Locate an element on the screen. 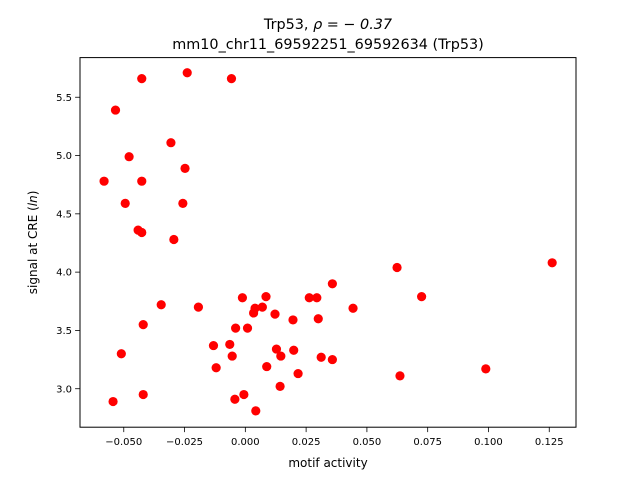 The height and width of the screenshot is (480, 640). chart-title-line2: mm10_chr11_69592251_69592634 (Trp53) is located at coordinates (328, 45).